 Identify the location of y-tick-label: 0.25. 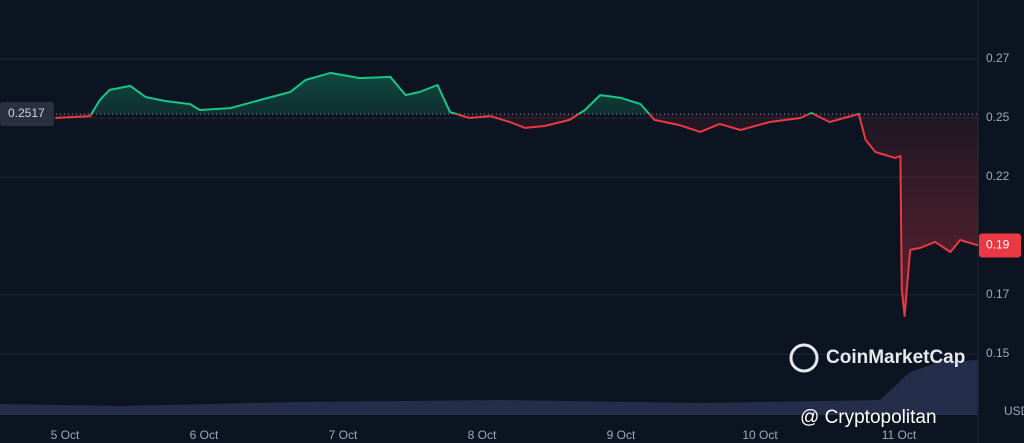
(998, 117).